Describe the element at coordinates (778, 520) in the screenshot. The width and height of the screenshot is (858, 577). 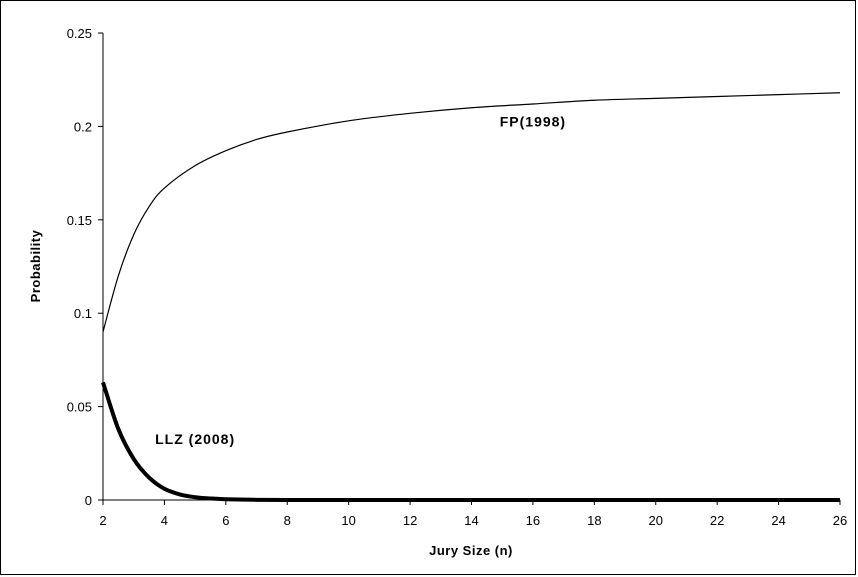
I see `x-tick-label: 24` at that location.